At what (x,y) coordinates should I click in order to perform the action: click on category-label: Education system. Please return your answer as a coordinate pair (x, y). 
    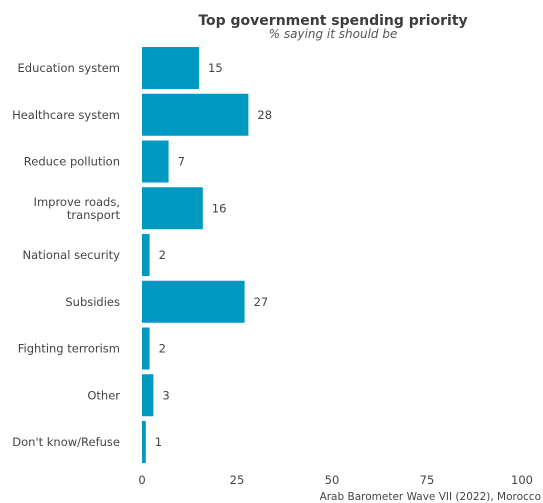
    Looking at the image, I should click on (69, 68).